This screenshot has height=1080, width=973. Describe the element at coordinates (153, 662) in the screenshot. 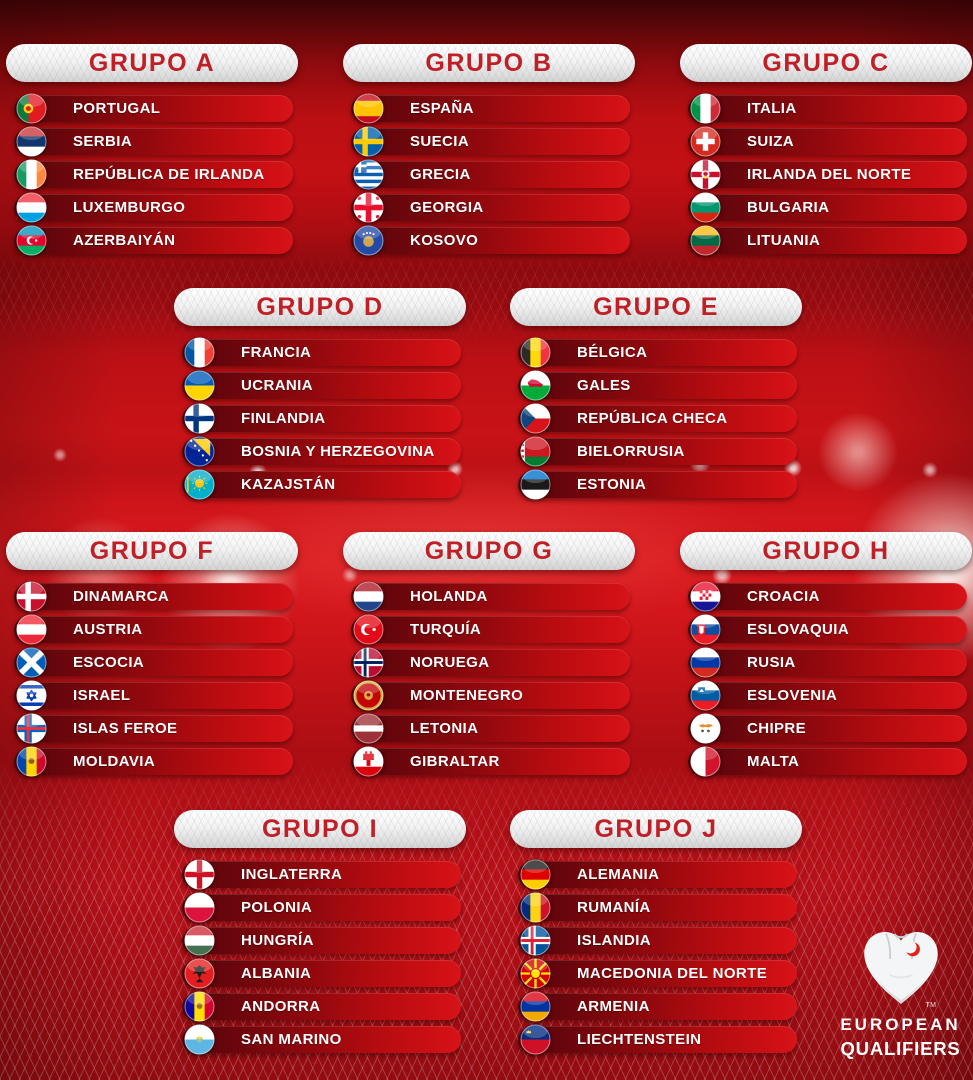

I see `team-row-escocia: ESCOCIA` at that location.